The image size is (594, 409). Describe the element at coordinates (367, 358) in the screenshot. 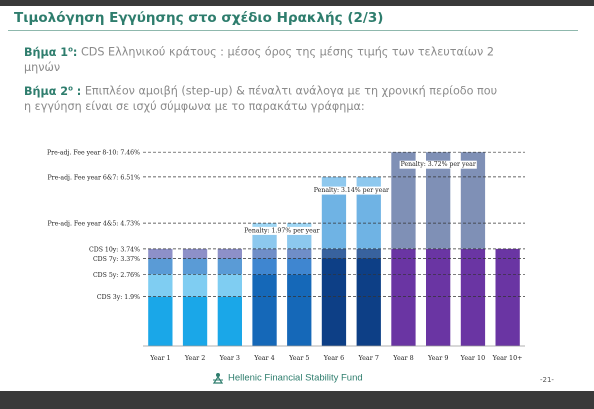

I see `x-tick-label-7: Year 7` at that location.